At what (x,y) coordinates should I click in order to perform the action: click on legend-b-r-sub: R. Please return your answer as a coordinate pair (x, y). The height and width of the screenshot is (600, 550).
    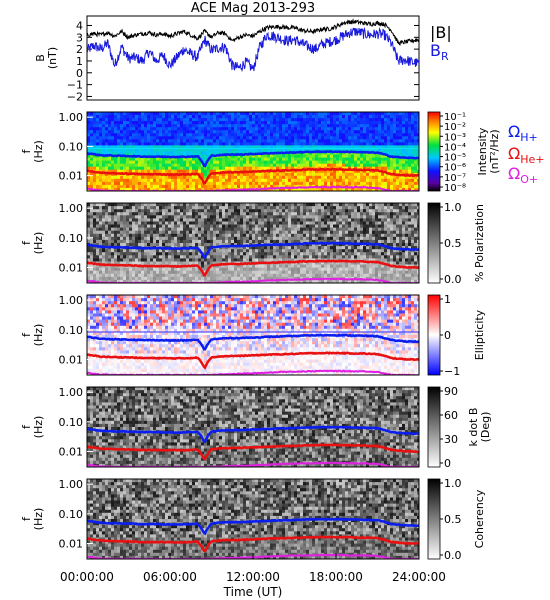
    Looking at the image, I should click on (445, 56).